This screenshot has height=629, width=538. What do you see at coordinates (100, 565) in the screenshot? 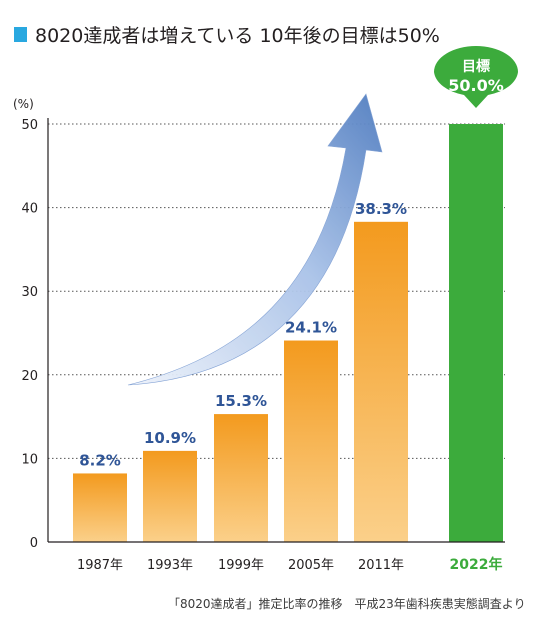
I see `x-tick-label: 1987年` at bounding box center [100, 565].